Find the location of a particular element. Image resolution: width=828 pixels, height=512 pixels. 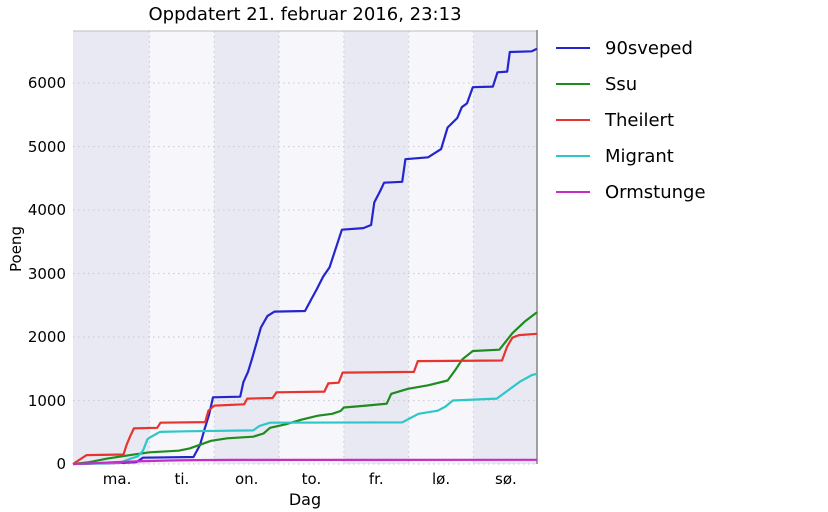

y-tick-label: 0 is located at coordinates (61, 464).